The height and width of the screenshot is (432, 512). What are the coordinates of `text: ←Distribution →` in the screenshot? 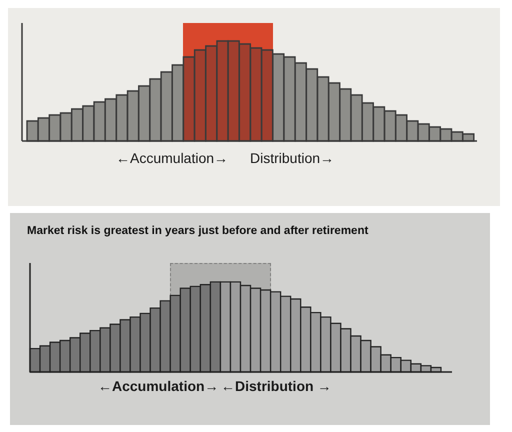 It's located at (276, 386).